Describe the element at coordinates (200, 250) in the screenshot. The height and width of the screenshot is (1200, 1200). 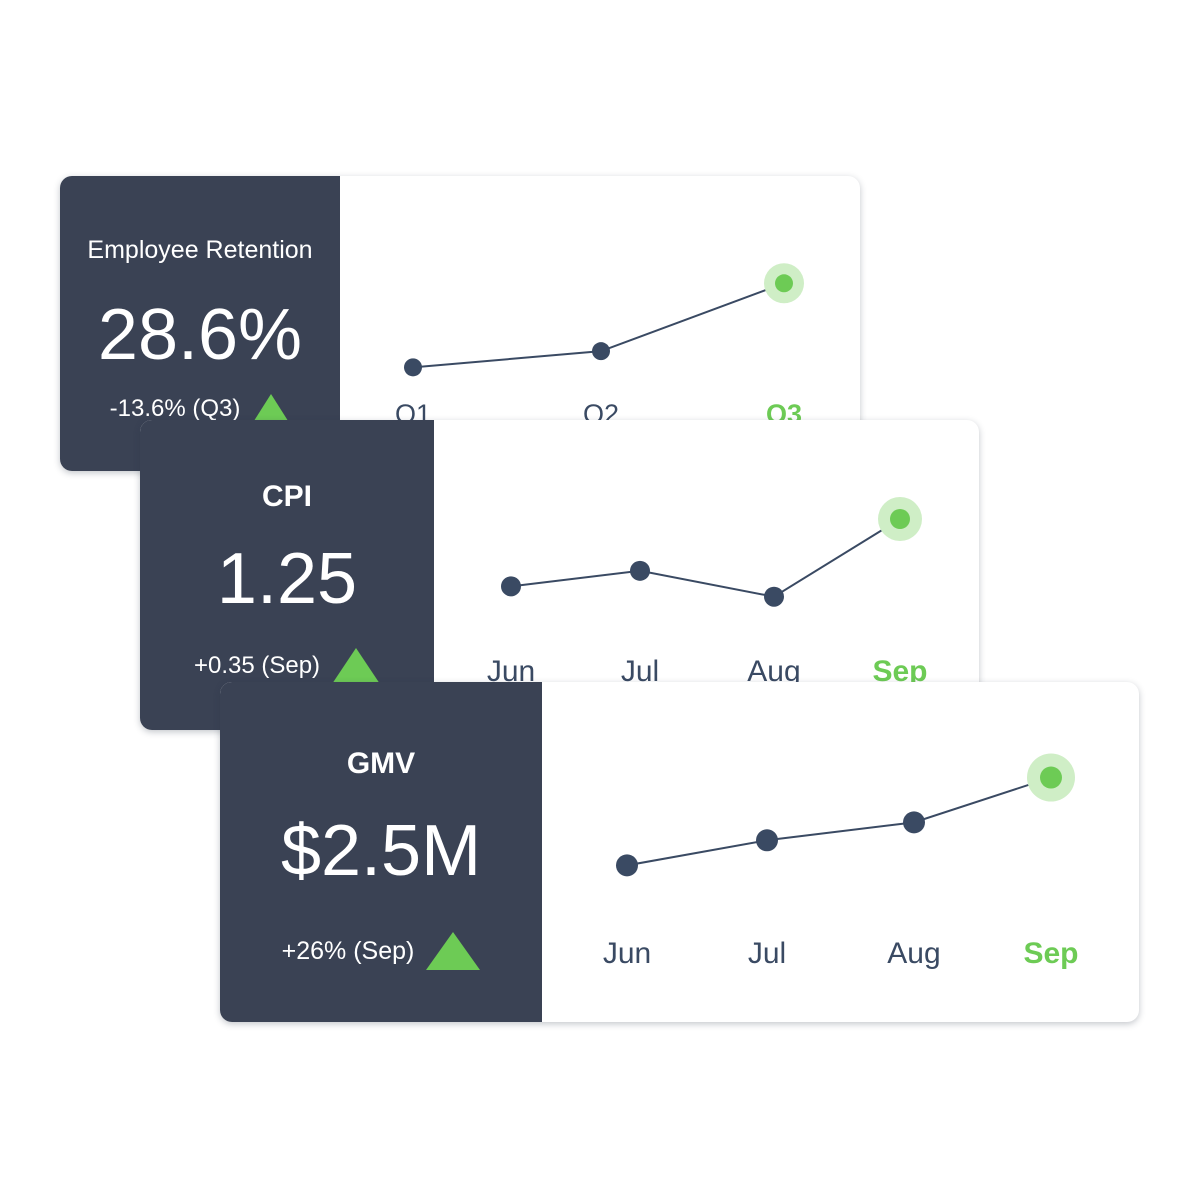
I see `kpi-title: Employee Retention` at that location.